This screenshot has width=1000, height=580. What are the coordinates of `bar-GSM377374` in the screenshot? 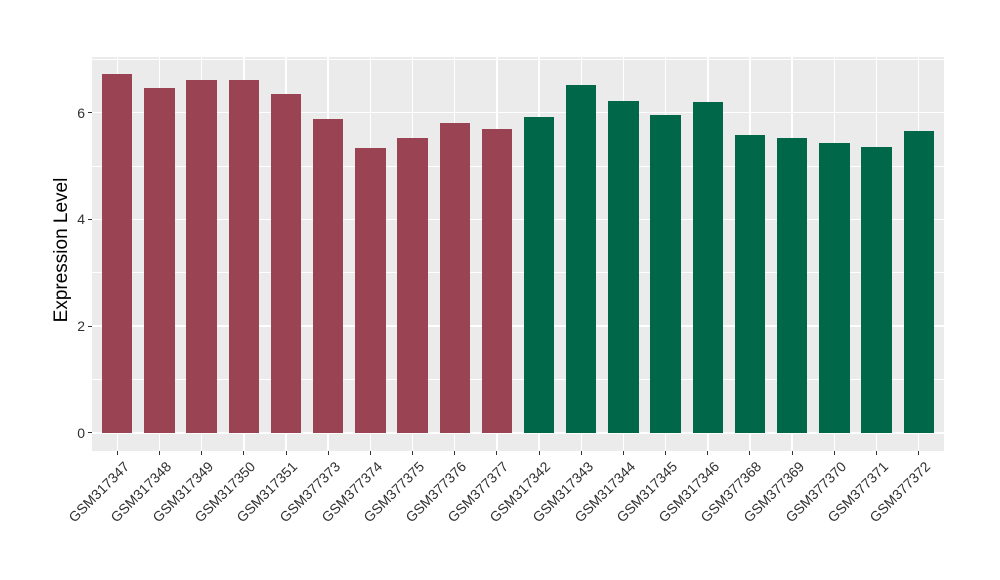 It's located at (370, 290).